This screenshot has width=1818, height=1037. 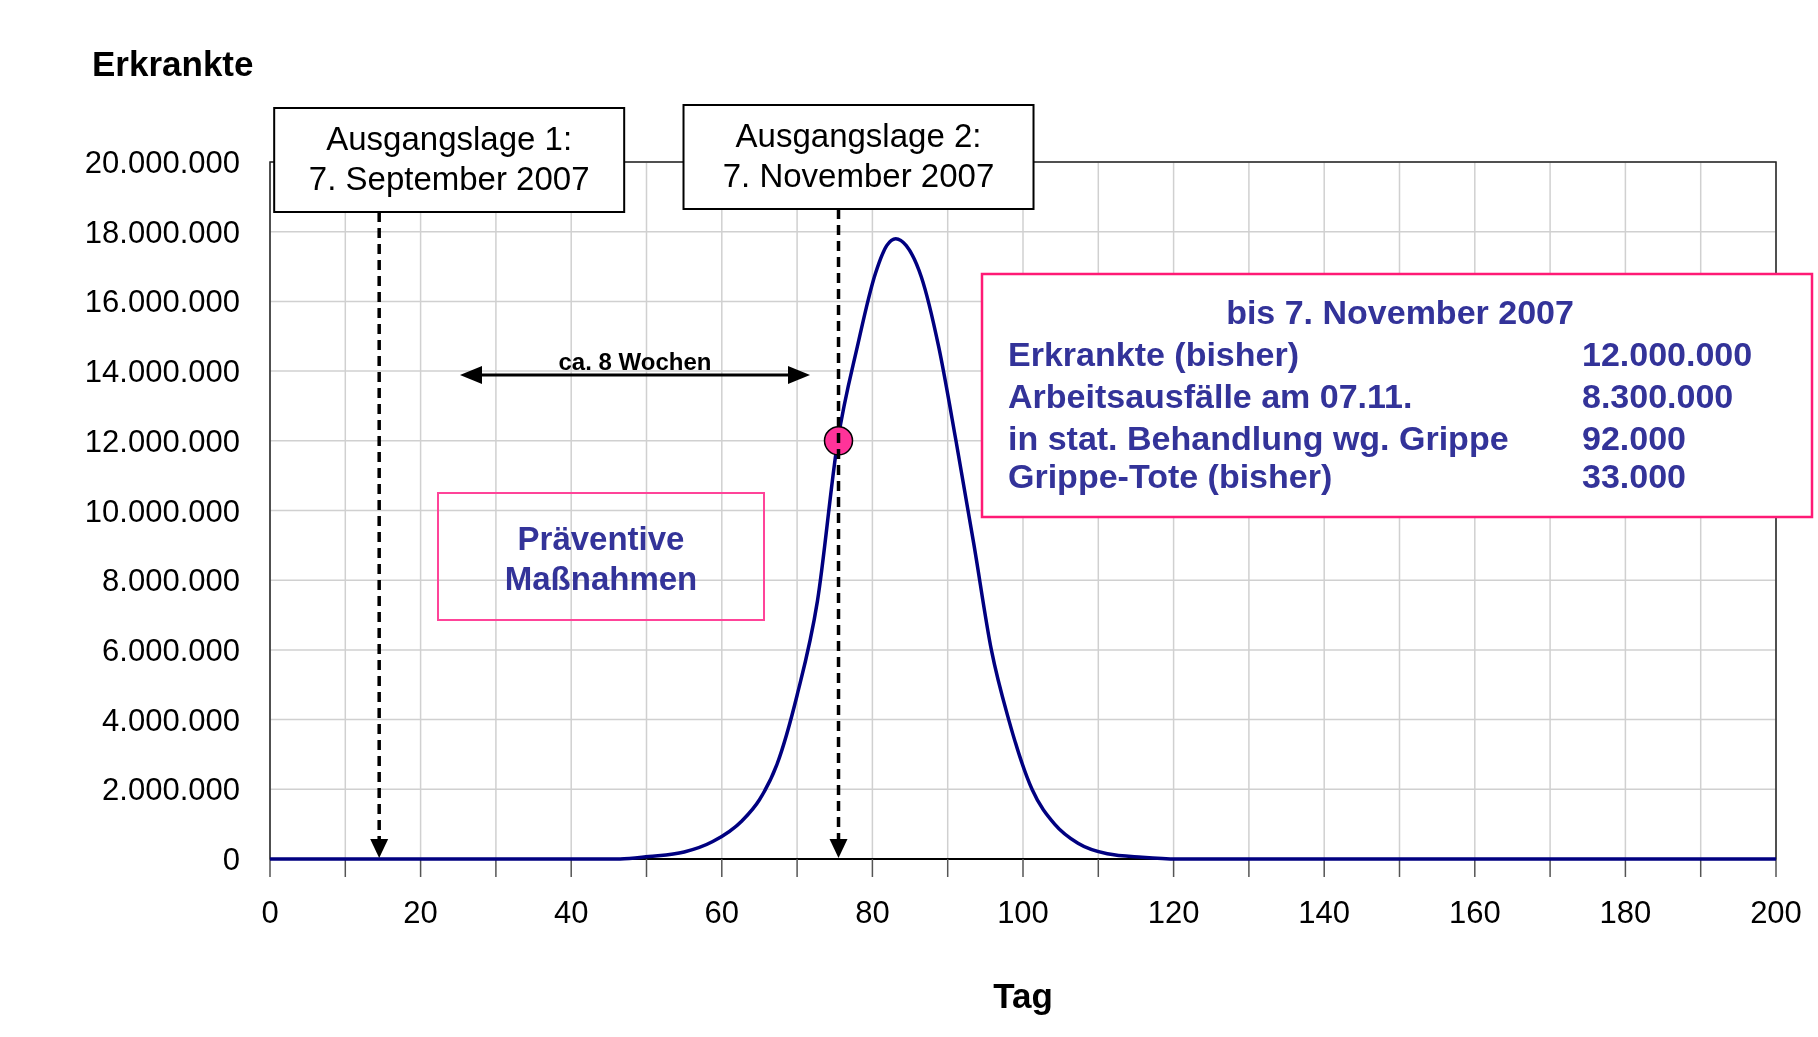 What do you see at coordinates (162, 232) in the screenshot?
I see `y-tick-label: 18.000.000` at bounding box center [162, 232].